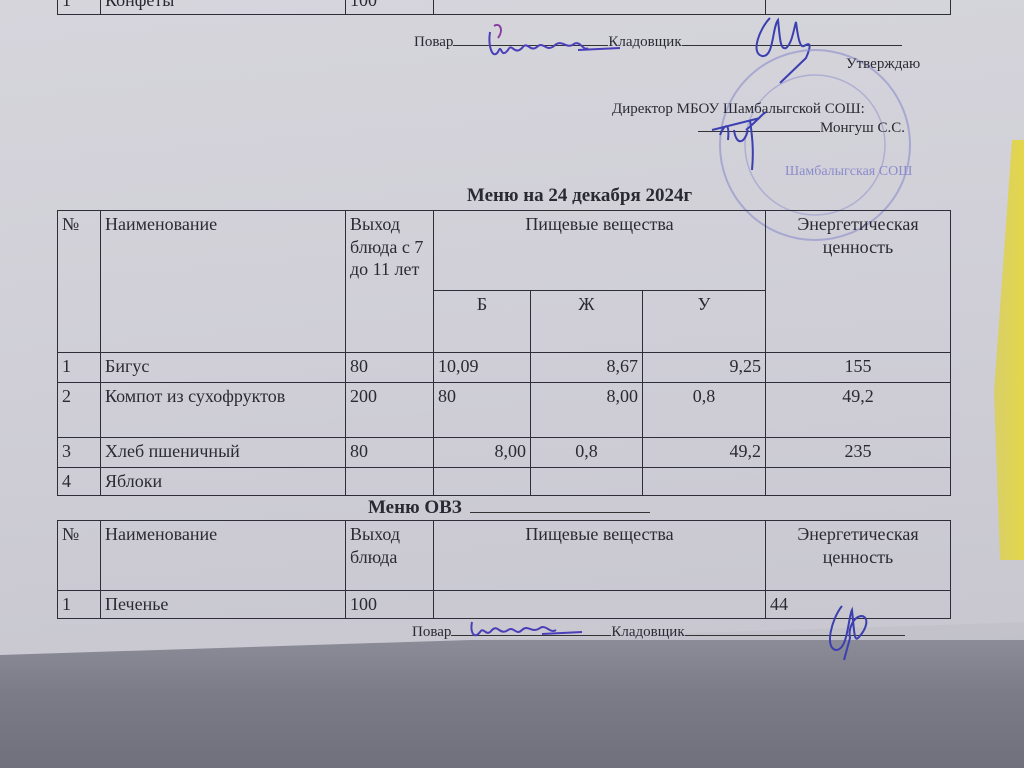 Image resolution: width=1024 pixels, height=768 pixels. I want to click on cell-output: 200, so click(389, 410).